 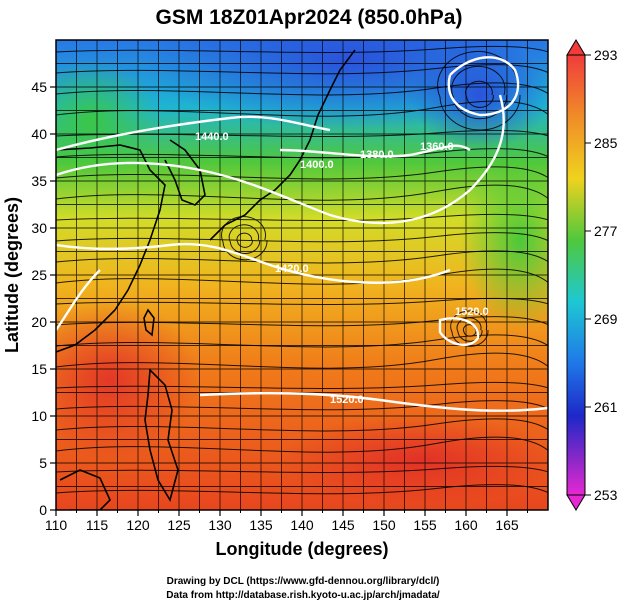 I want to click on colorbar-top-triangle, so click(x=576, y=47).